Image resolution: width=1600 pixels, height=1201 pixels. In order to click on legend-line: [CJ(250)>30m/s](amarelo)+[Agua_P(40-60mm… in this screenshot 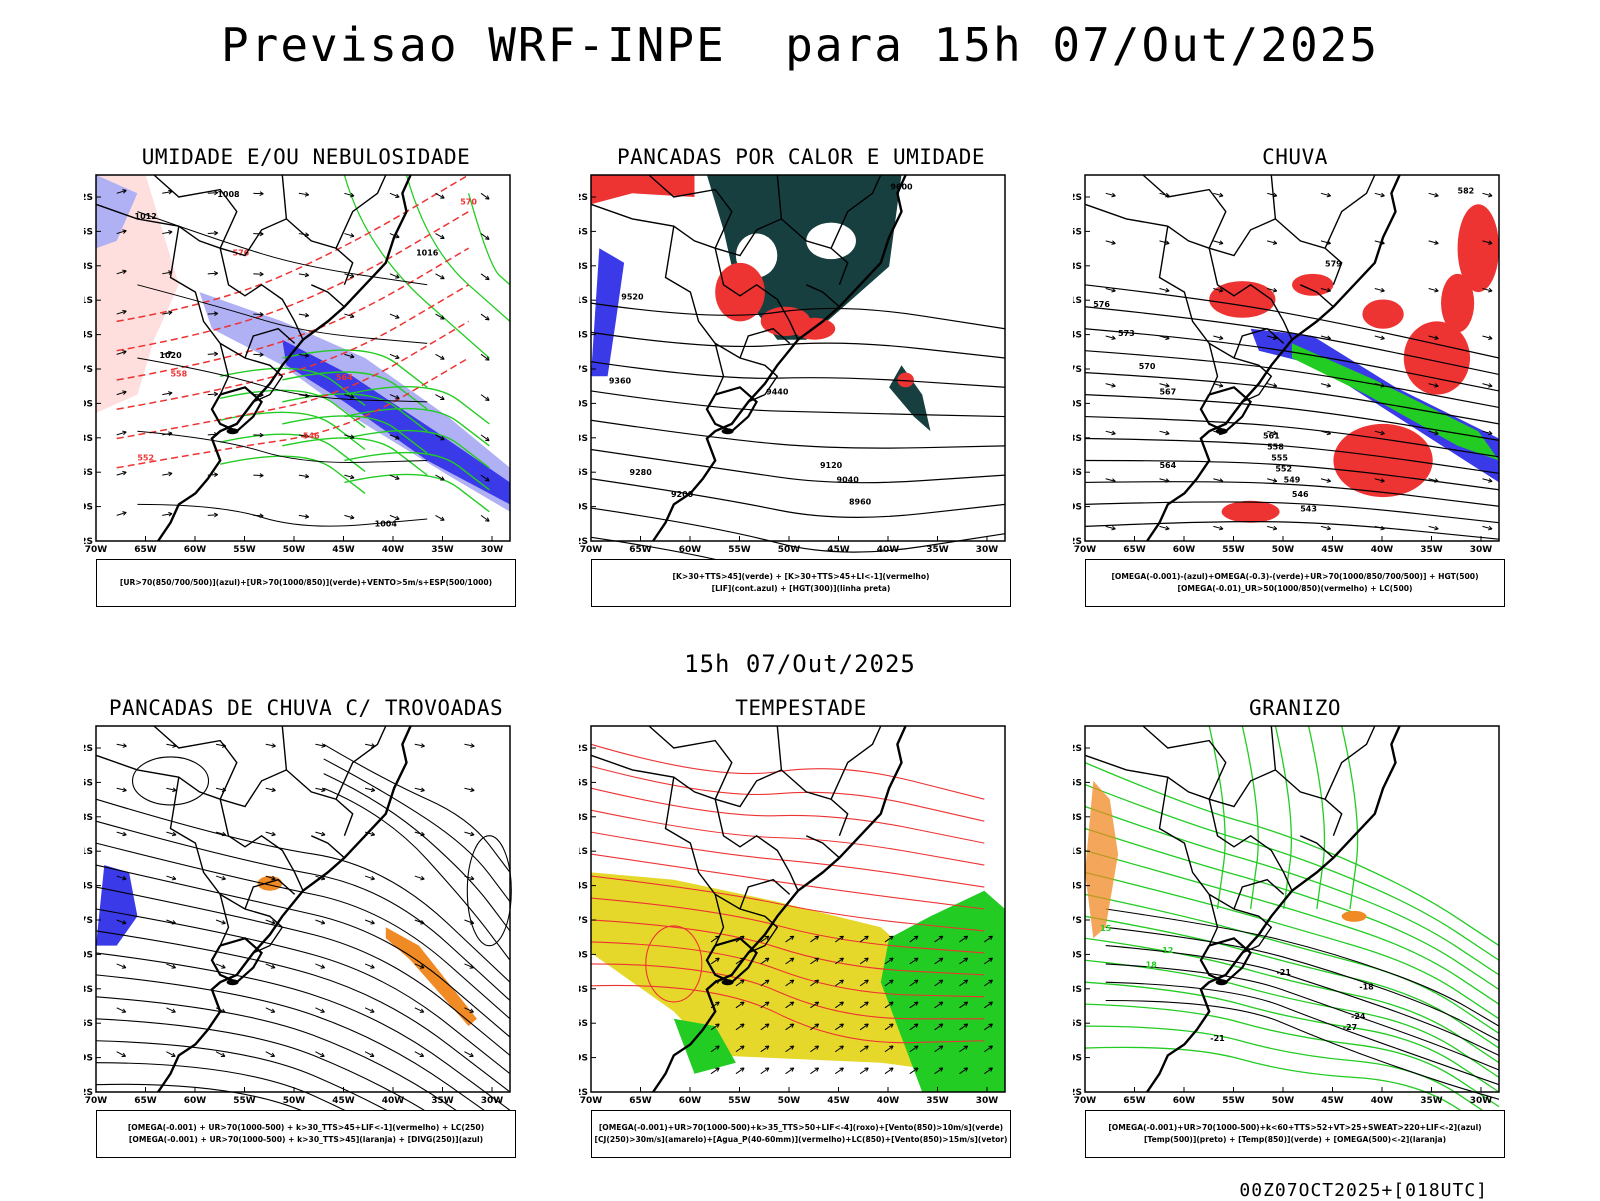, I will do `click(801, 1140)`.